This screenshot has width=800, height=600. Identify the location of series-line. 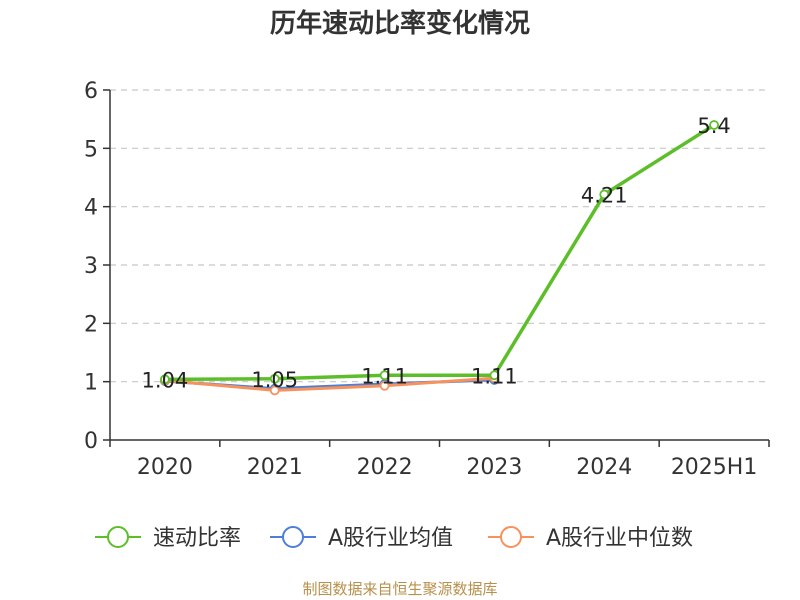
(329, 384).